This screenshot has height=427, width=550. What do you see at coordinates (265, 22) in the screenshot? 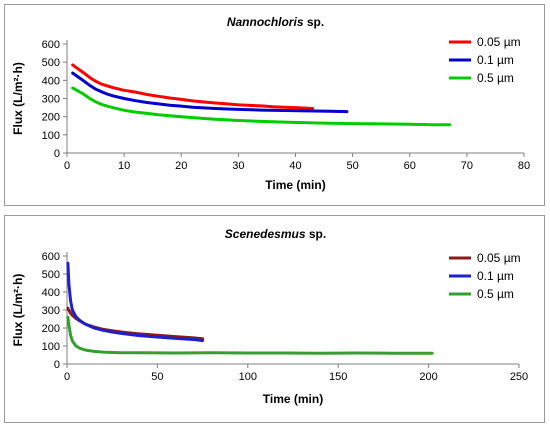
I see `chart-title-species: Nannochloris` at bounding box center [265, 22].